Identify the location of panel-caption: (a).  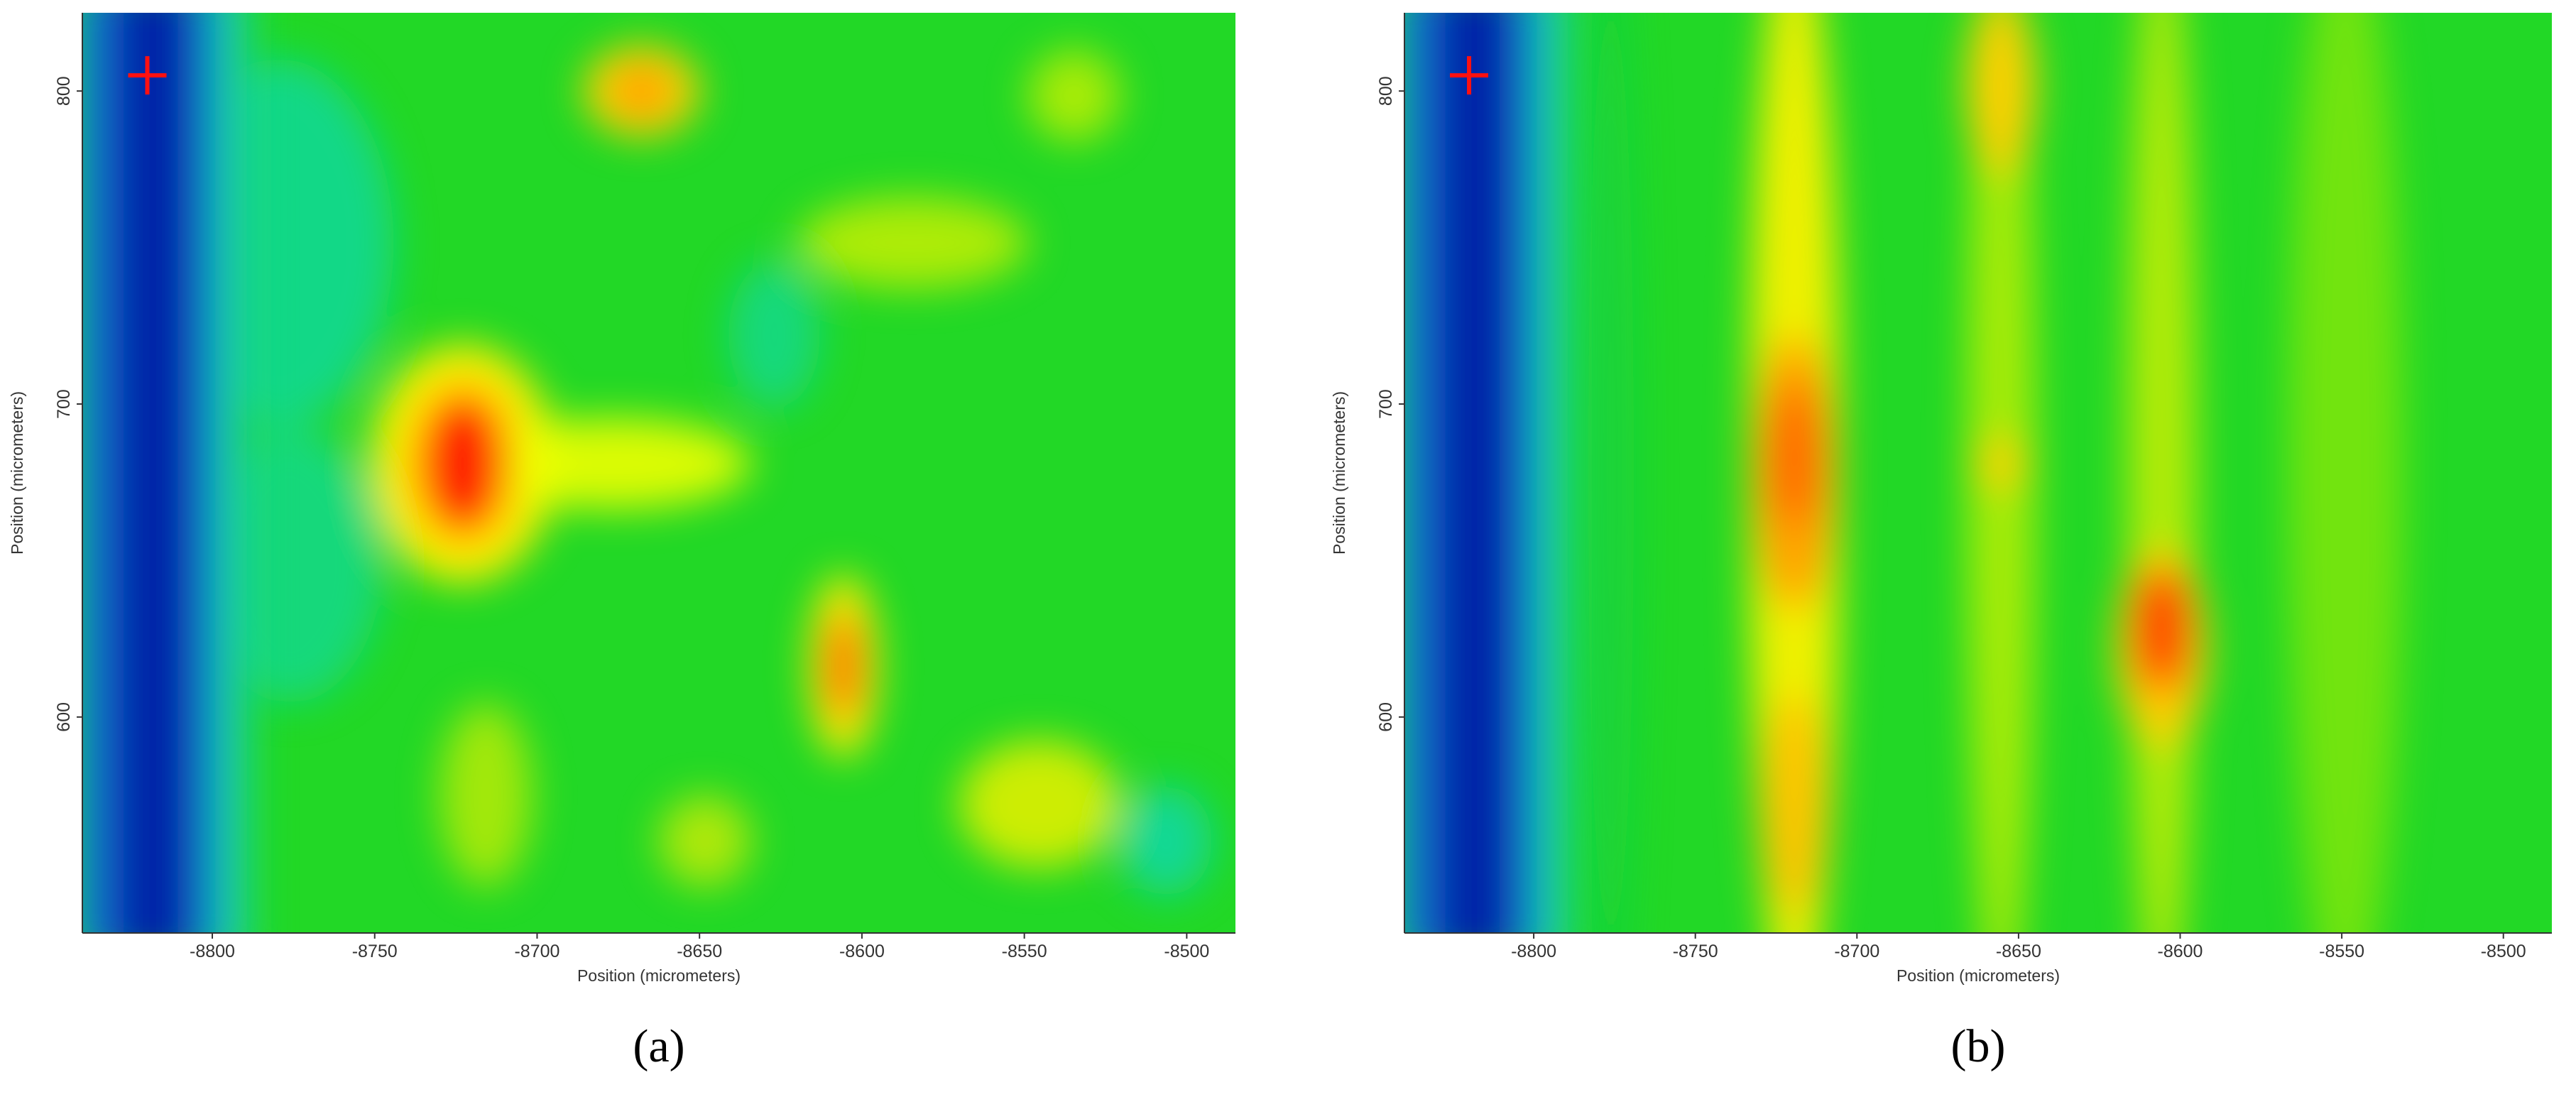
(658, 1046).